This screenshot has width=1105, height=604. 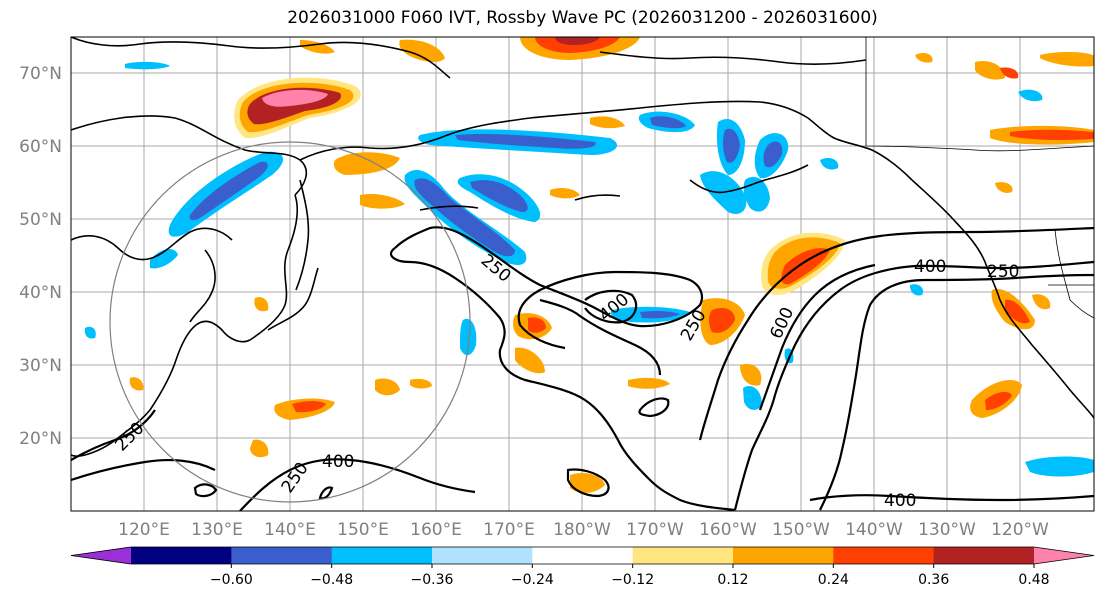 I want to click on colorbar-tick-label: 0.24, so click(x=833, y=580).